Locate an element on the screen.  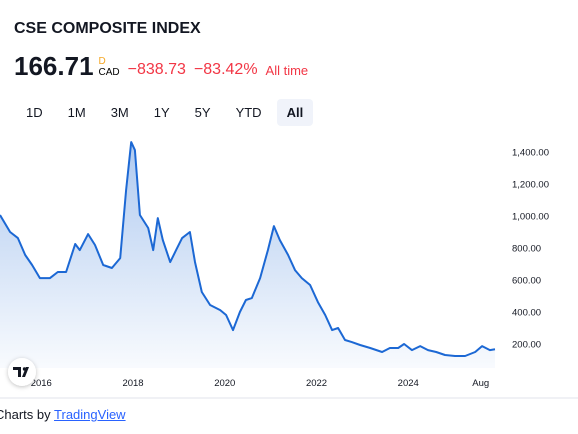
currency: D CAD is located at coordinates (109, 67).